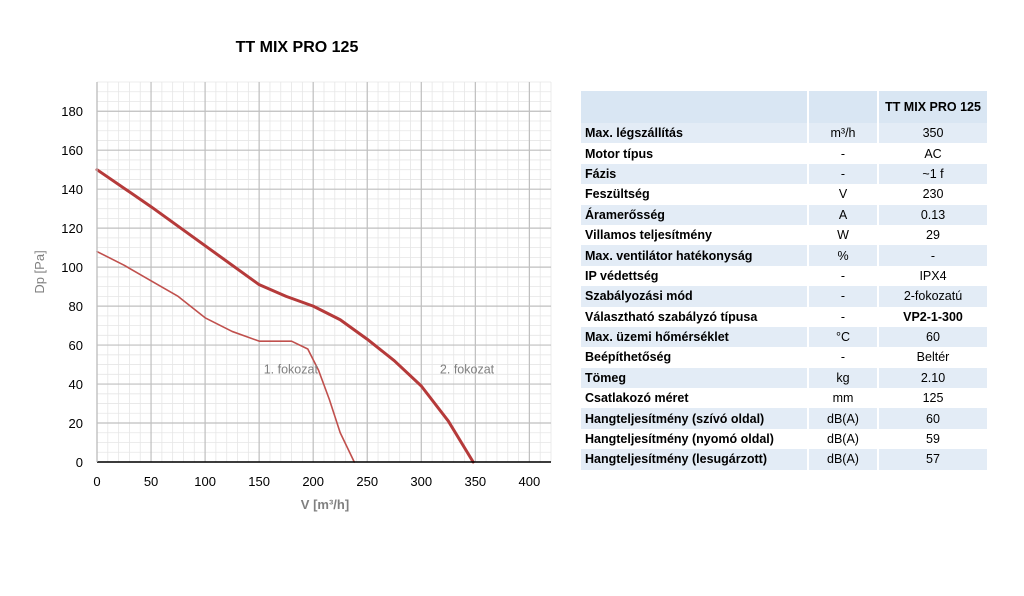 This screenshot has height=596, width=1024. Describe the element at coordinates (695, 235) in the screenshot. I see `table-cell-label: Villamos teljesítmény` at that location.